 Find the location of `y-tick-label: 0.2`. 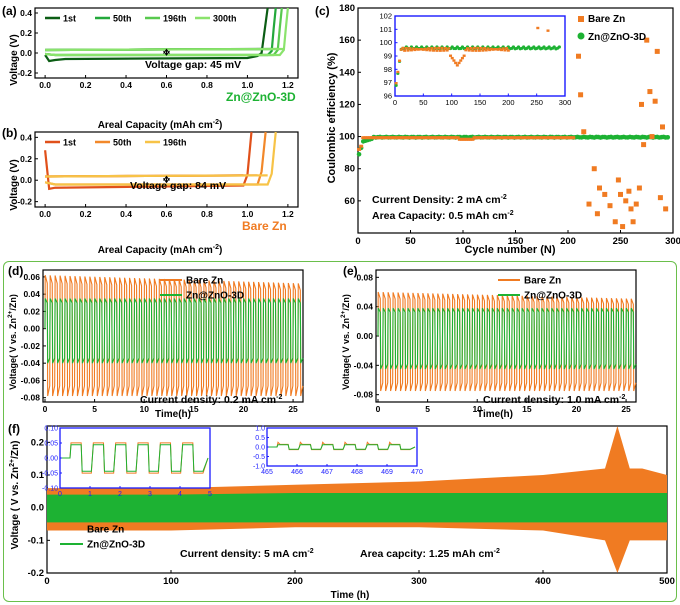

y-tick-label: 0.2 is located at coordinates (26, 33).